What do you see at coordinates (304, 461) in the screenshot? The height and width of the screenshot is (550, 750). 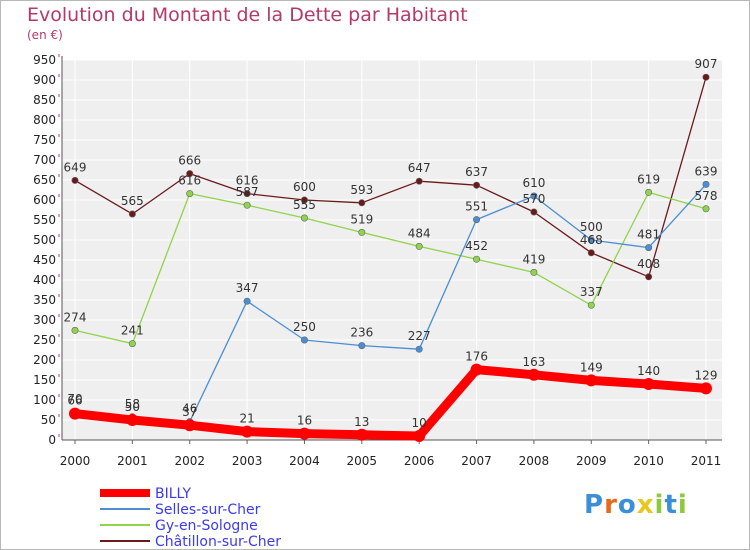 I see `x-tick-label: 2004` at bounding box center [304, 461].